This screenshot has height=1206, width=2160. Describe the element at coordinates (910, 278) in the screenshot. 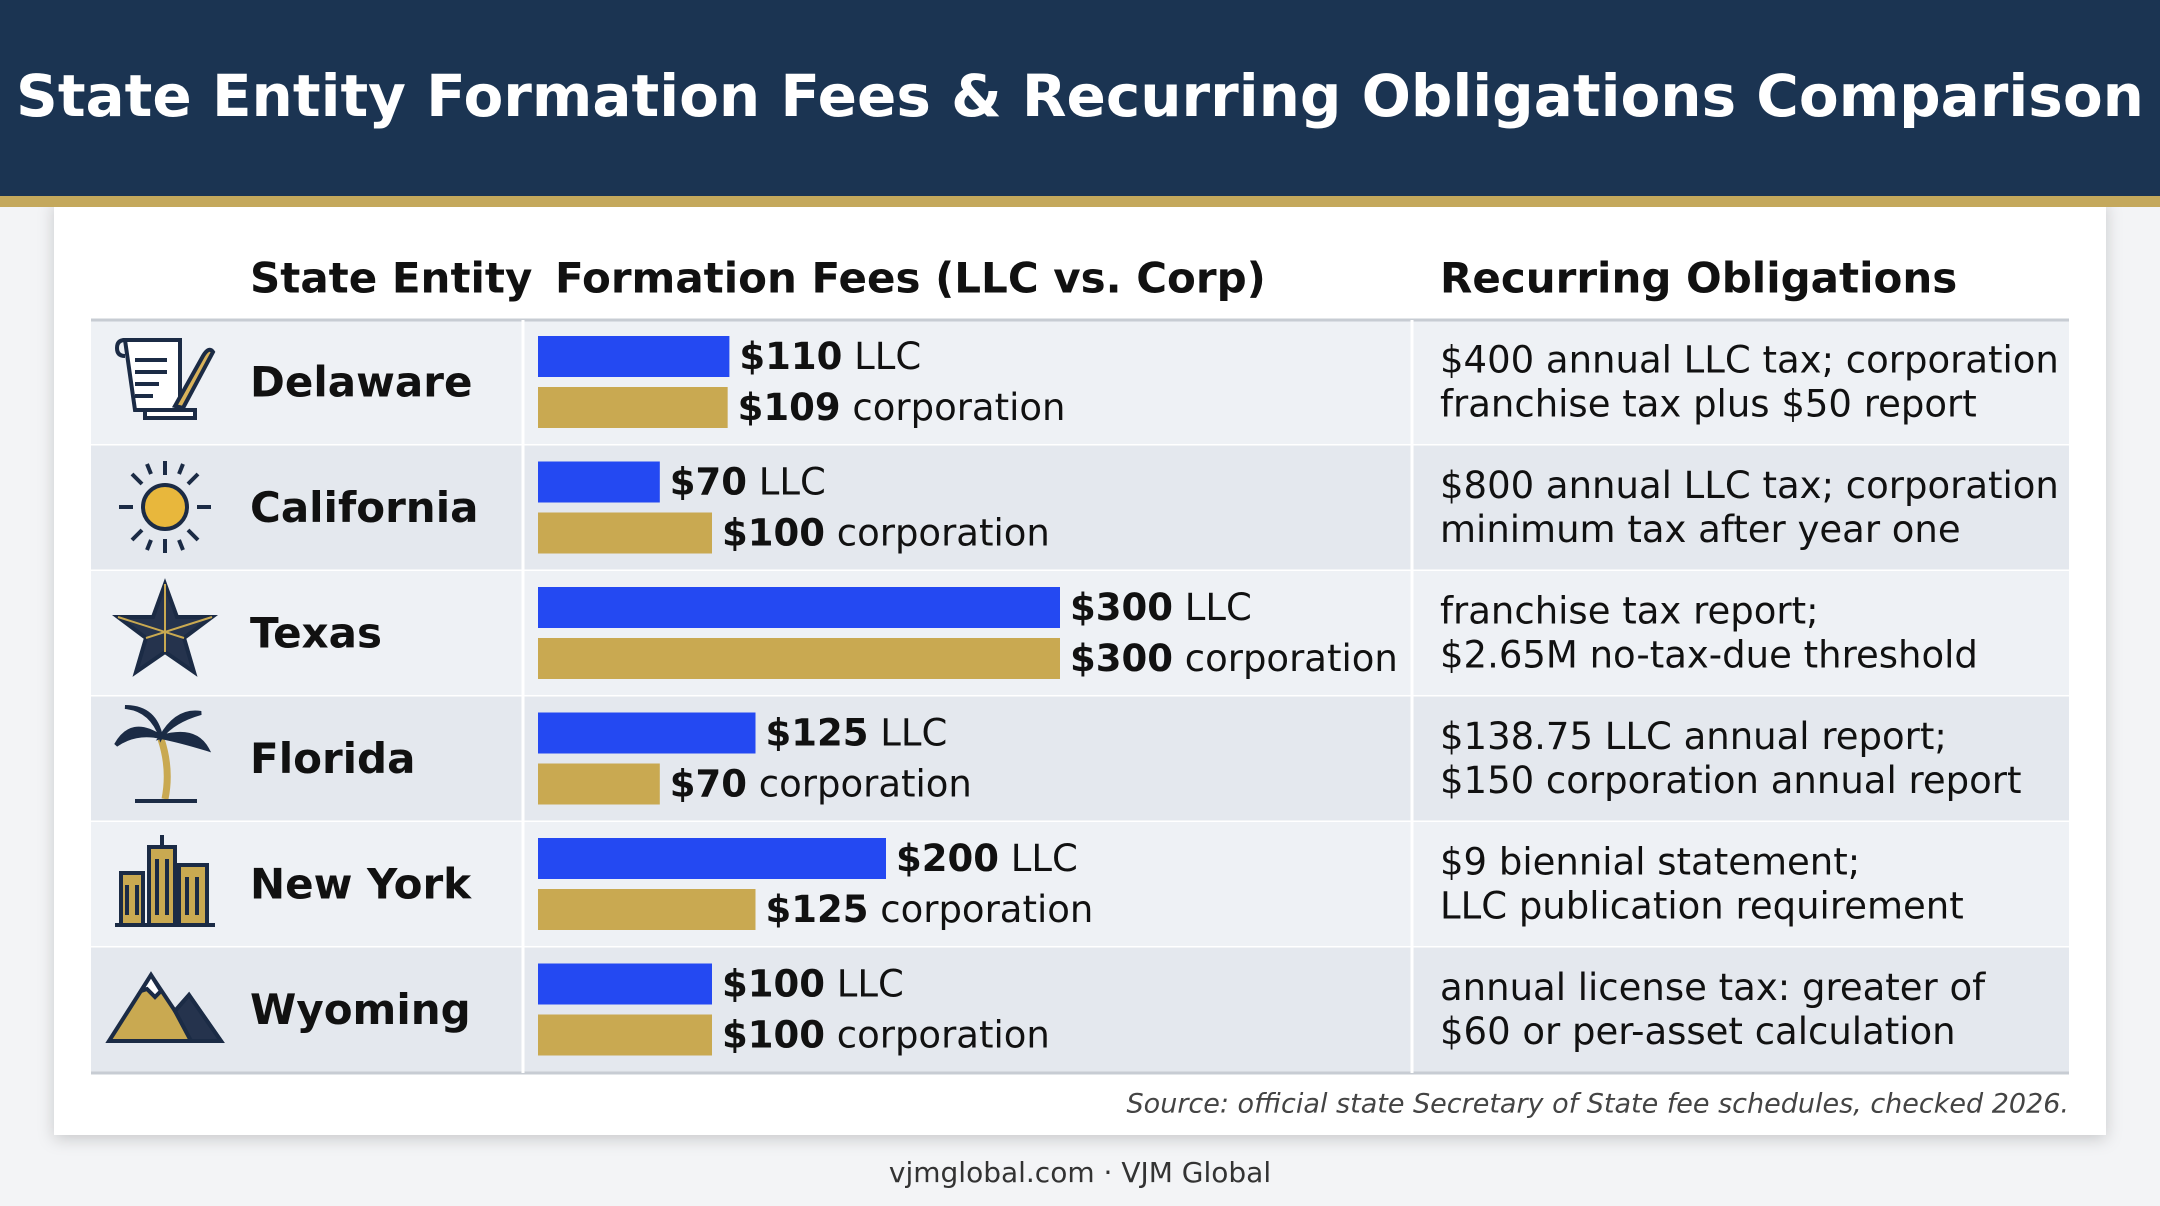

I see `column-header: Formation Fees (LLC vs. Corp)` at that location.